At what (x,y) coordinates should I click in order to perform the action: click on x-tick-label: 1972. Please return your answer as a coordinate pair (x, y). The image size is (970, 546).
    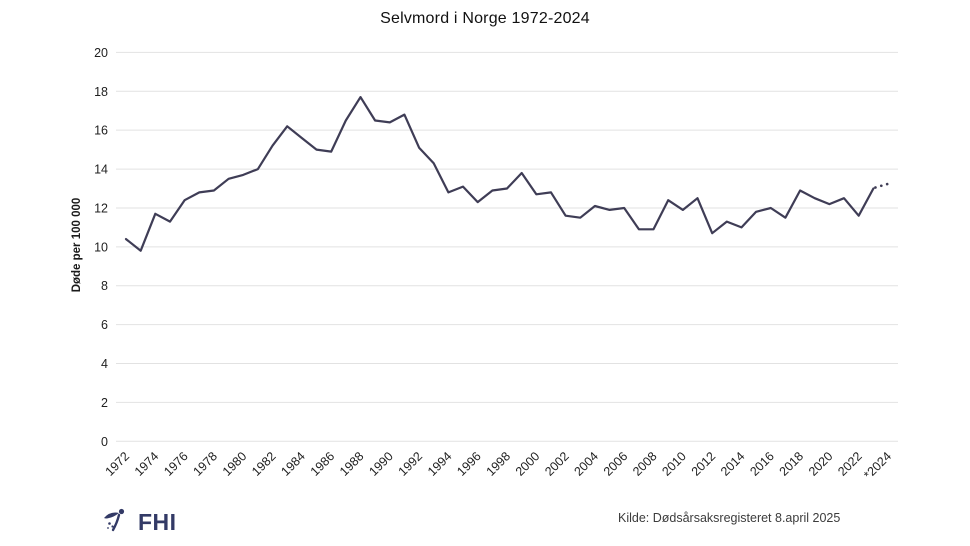
    Looking at the image, I should click on (118, 464).